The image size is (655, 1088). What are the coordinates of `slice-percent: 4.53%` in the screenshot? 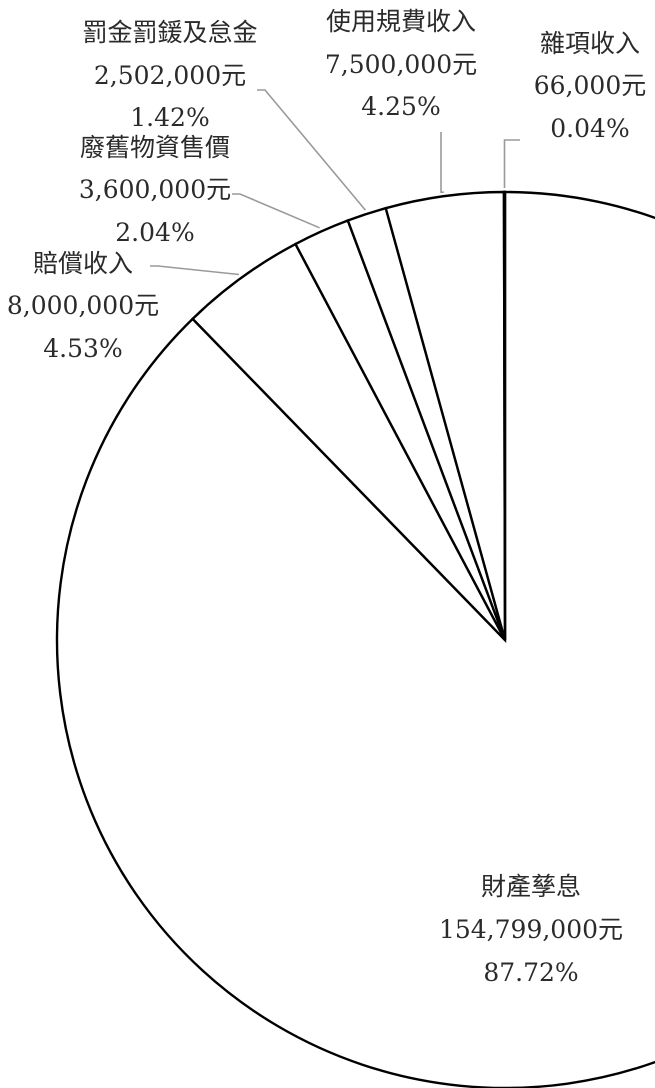 It's located at (82, 348).